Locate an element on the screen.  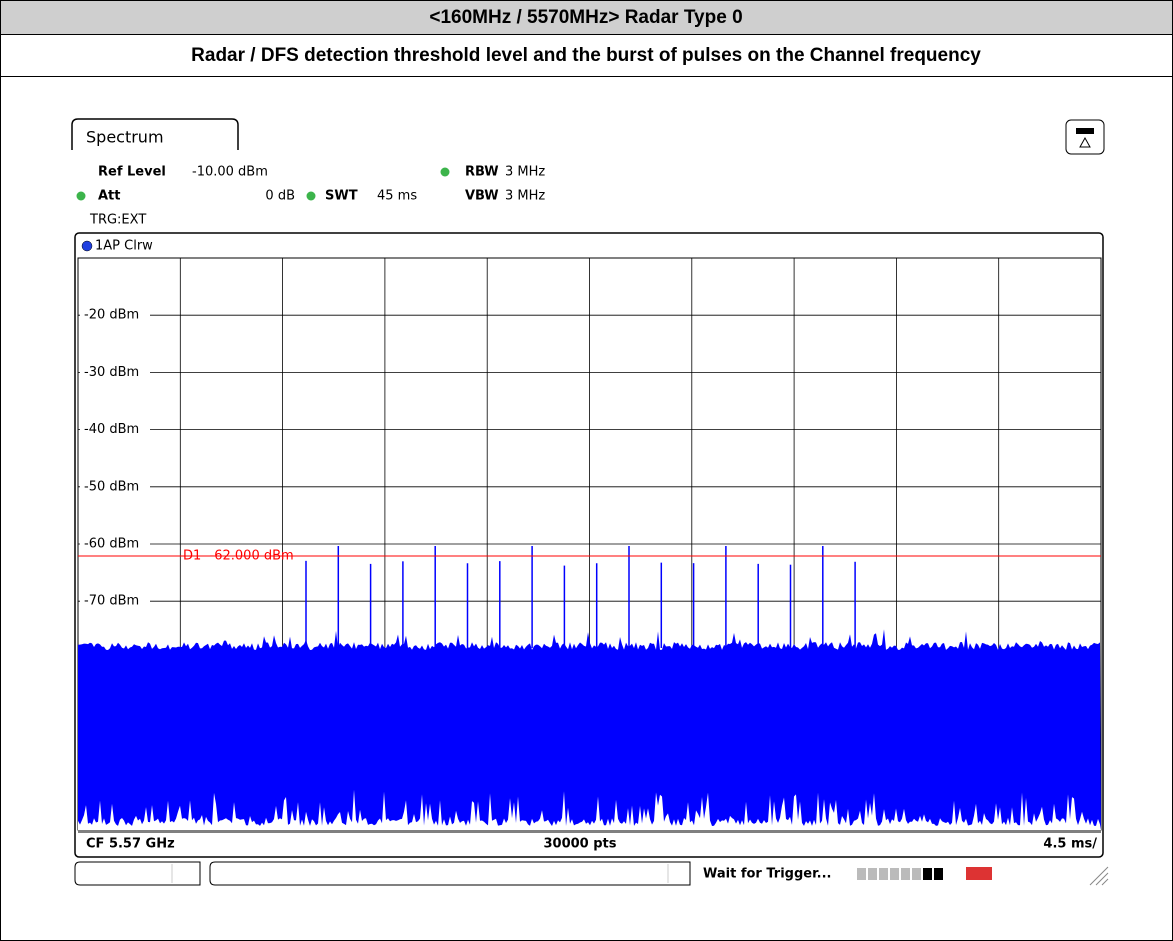
trigger: TRG:EXT is located at coordinates (117, 220).